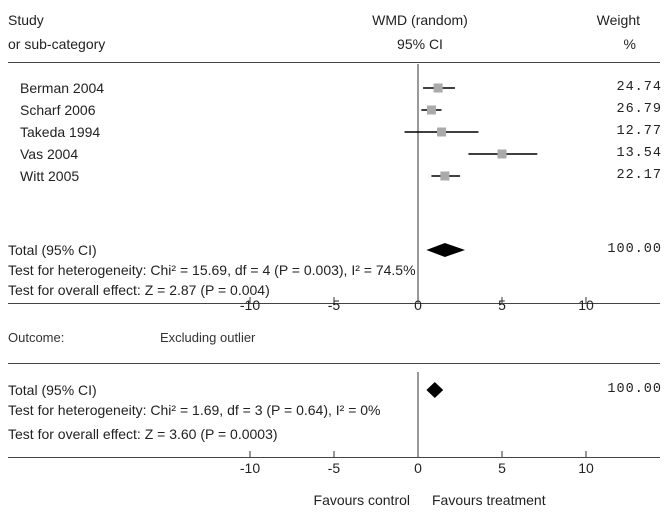  I want to click on study-weight: 24.74, so click(639, 87).